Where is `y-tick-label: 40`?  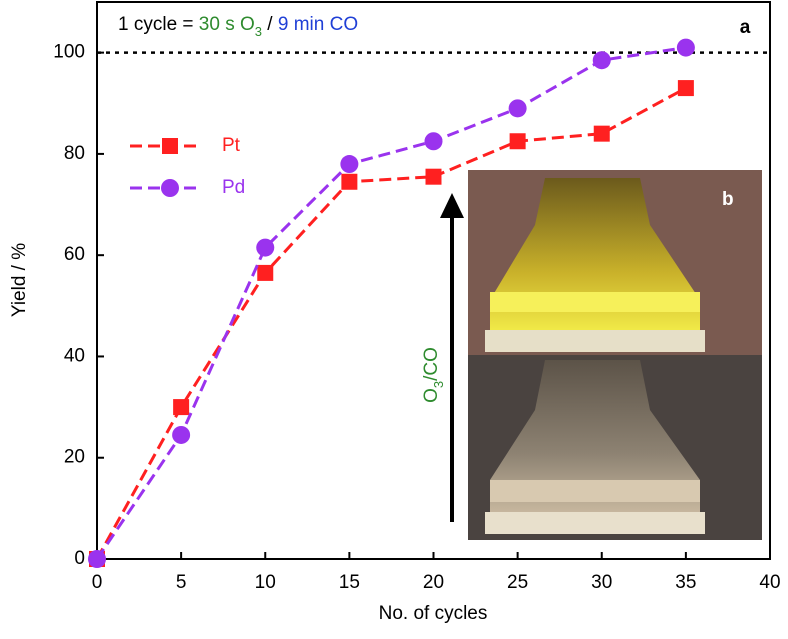
y-tick-label: 40 is located at coordinates (74, 355).